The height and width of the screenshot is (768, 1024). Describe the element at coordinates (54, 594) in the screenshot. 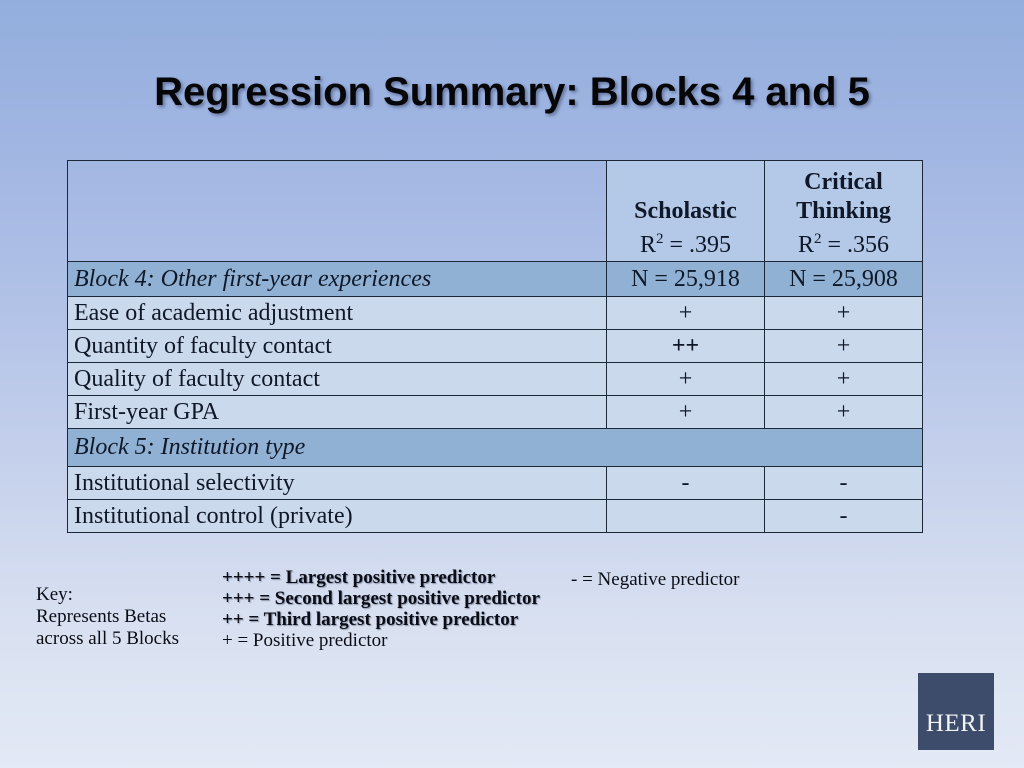

I see `key-note-line: Key:` at that location.